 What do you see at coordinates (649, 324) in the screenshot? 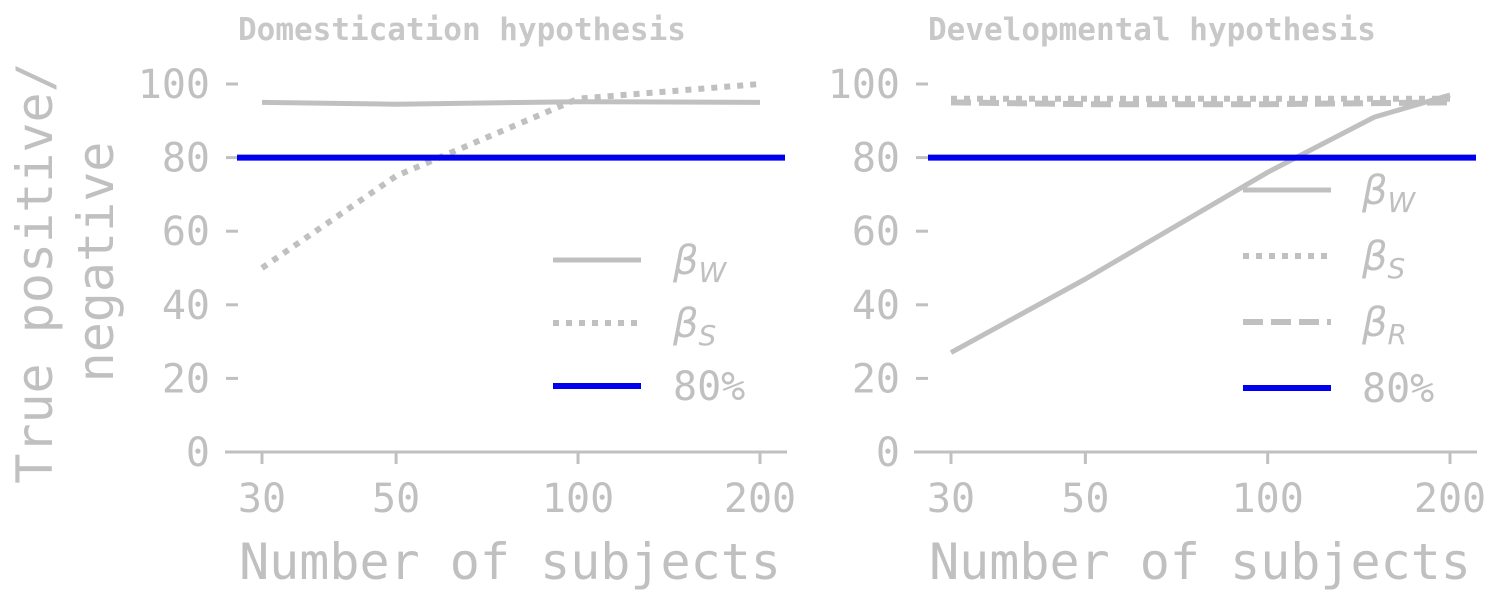
I see `legend: βW βS 80%` at bounding box center [649, 324].